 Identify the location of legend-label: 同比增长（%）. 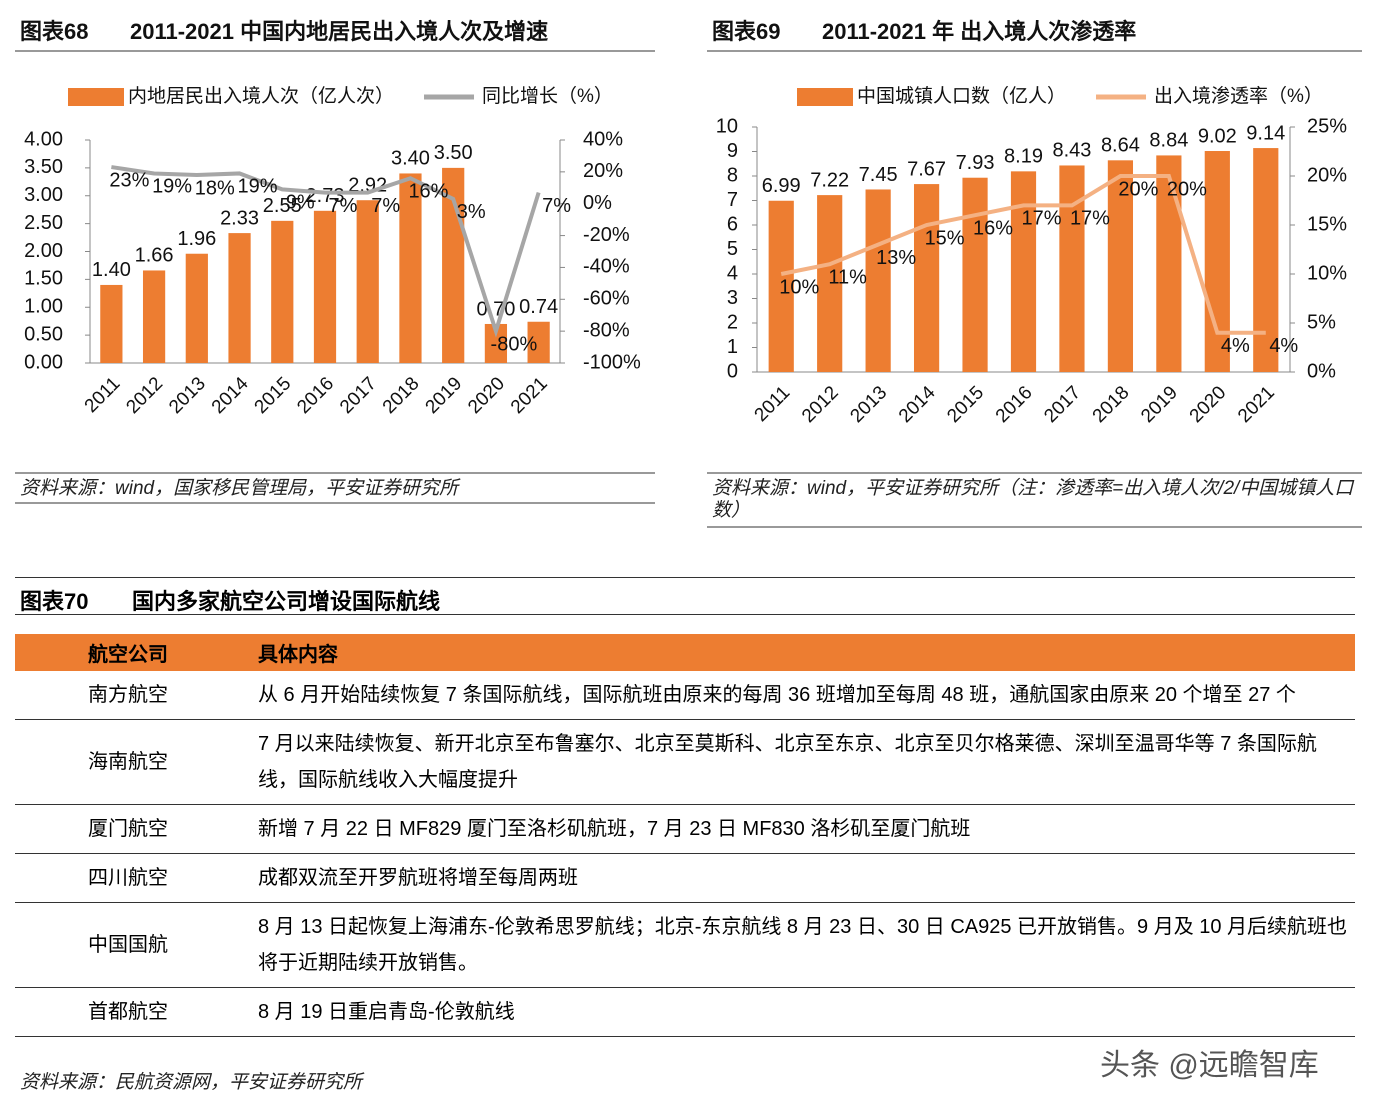
(547, 96).